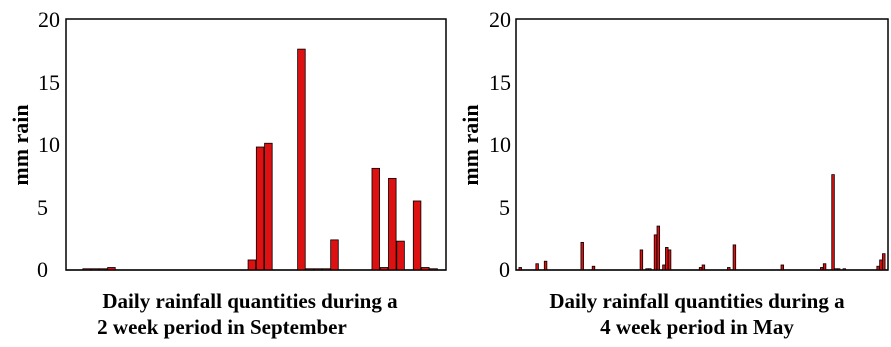 The image size is (891, 347). Describe the element at coordinates (702, 222) in the screenshot. I see `bars-may` at that location.